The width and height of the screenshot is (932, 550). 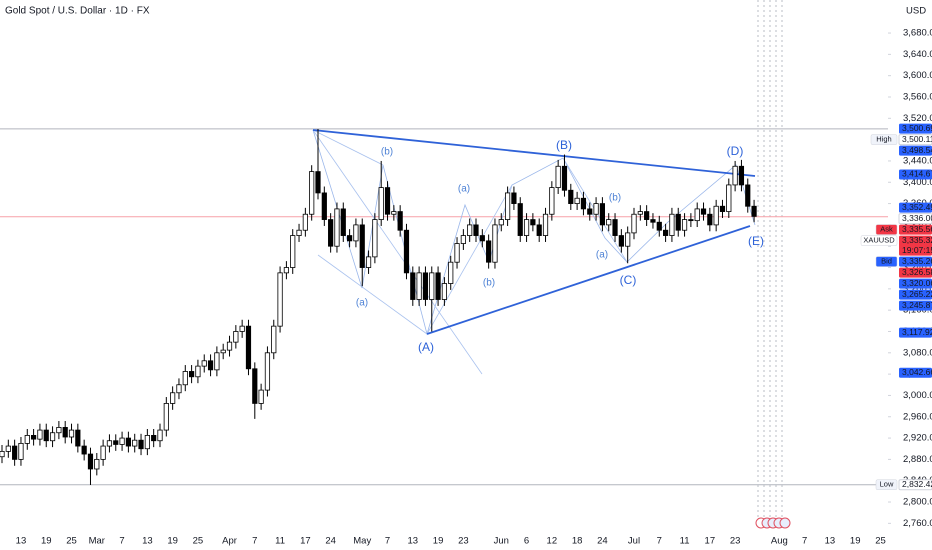 I want to click on fan-line, so click(x=469, y=259).